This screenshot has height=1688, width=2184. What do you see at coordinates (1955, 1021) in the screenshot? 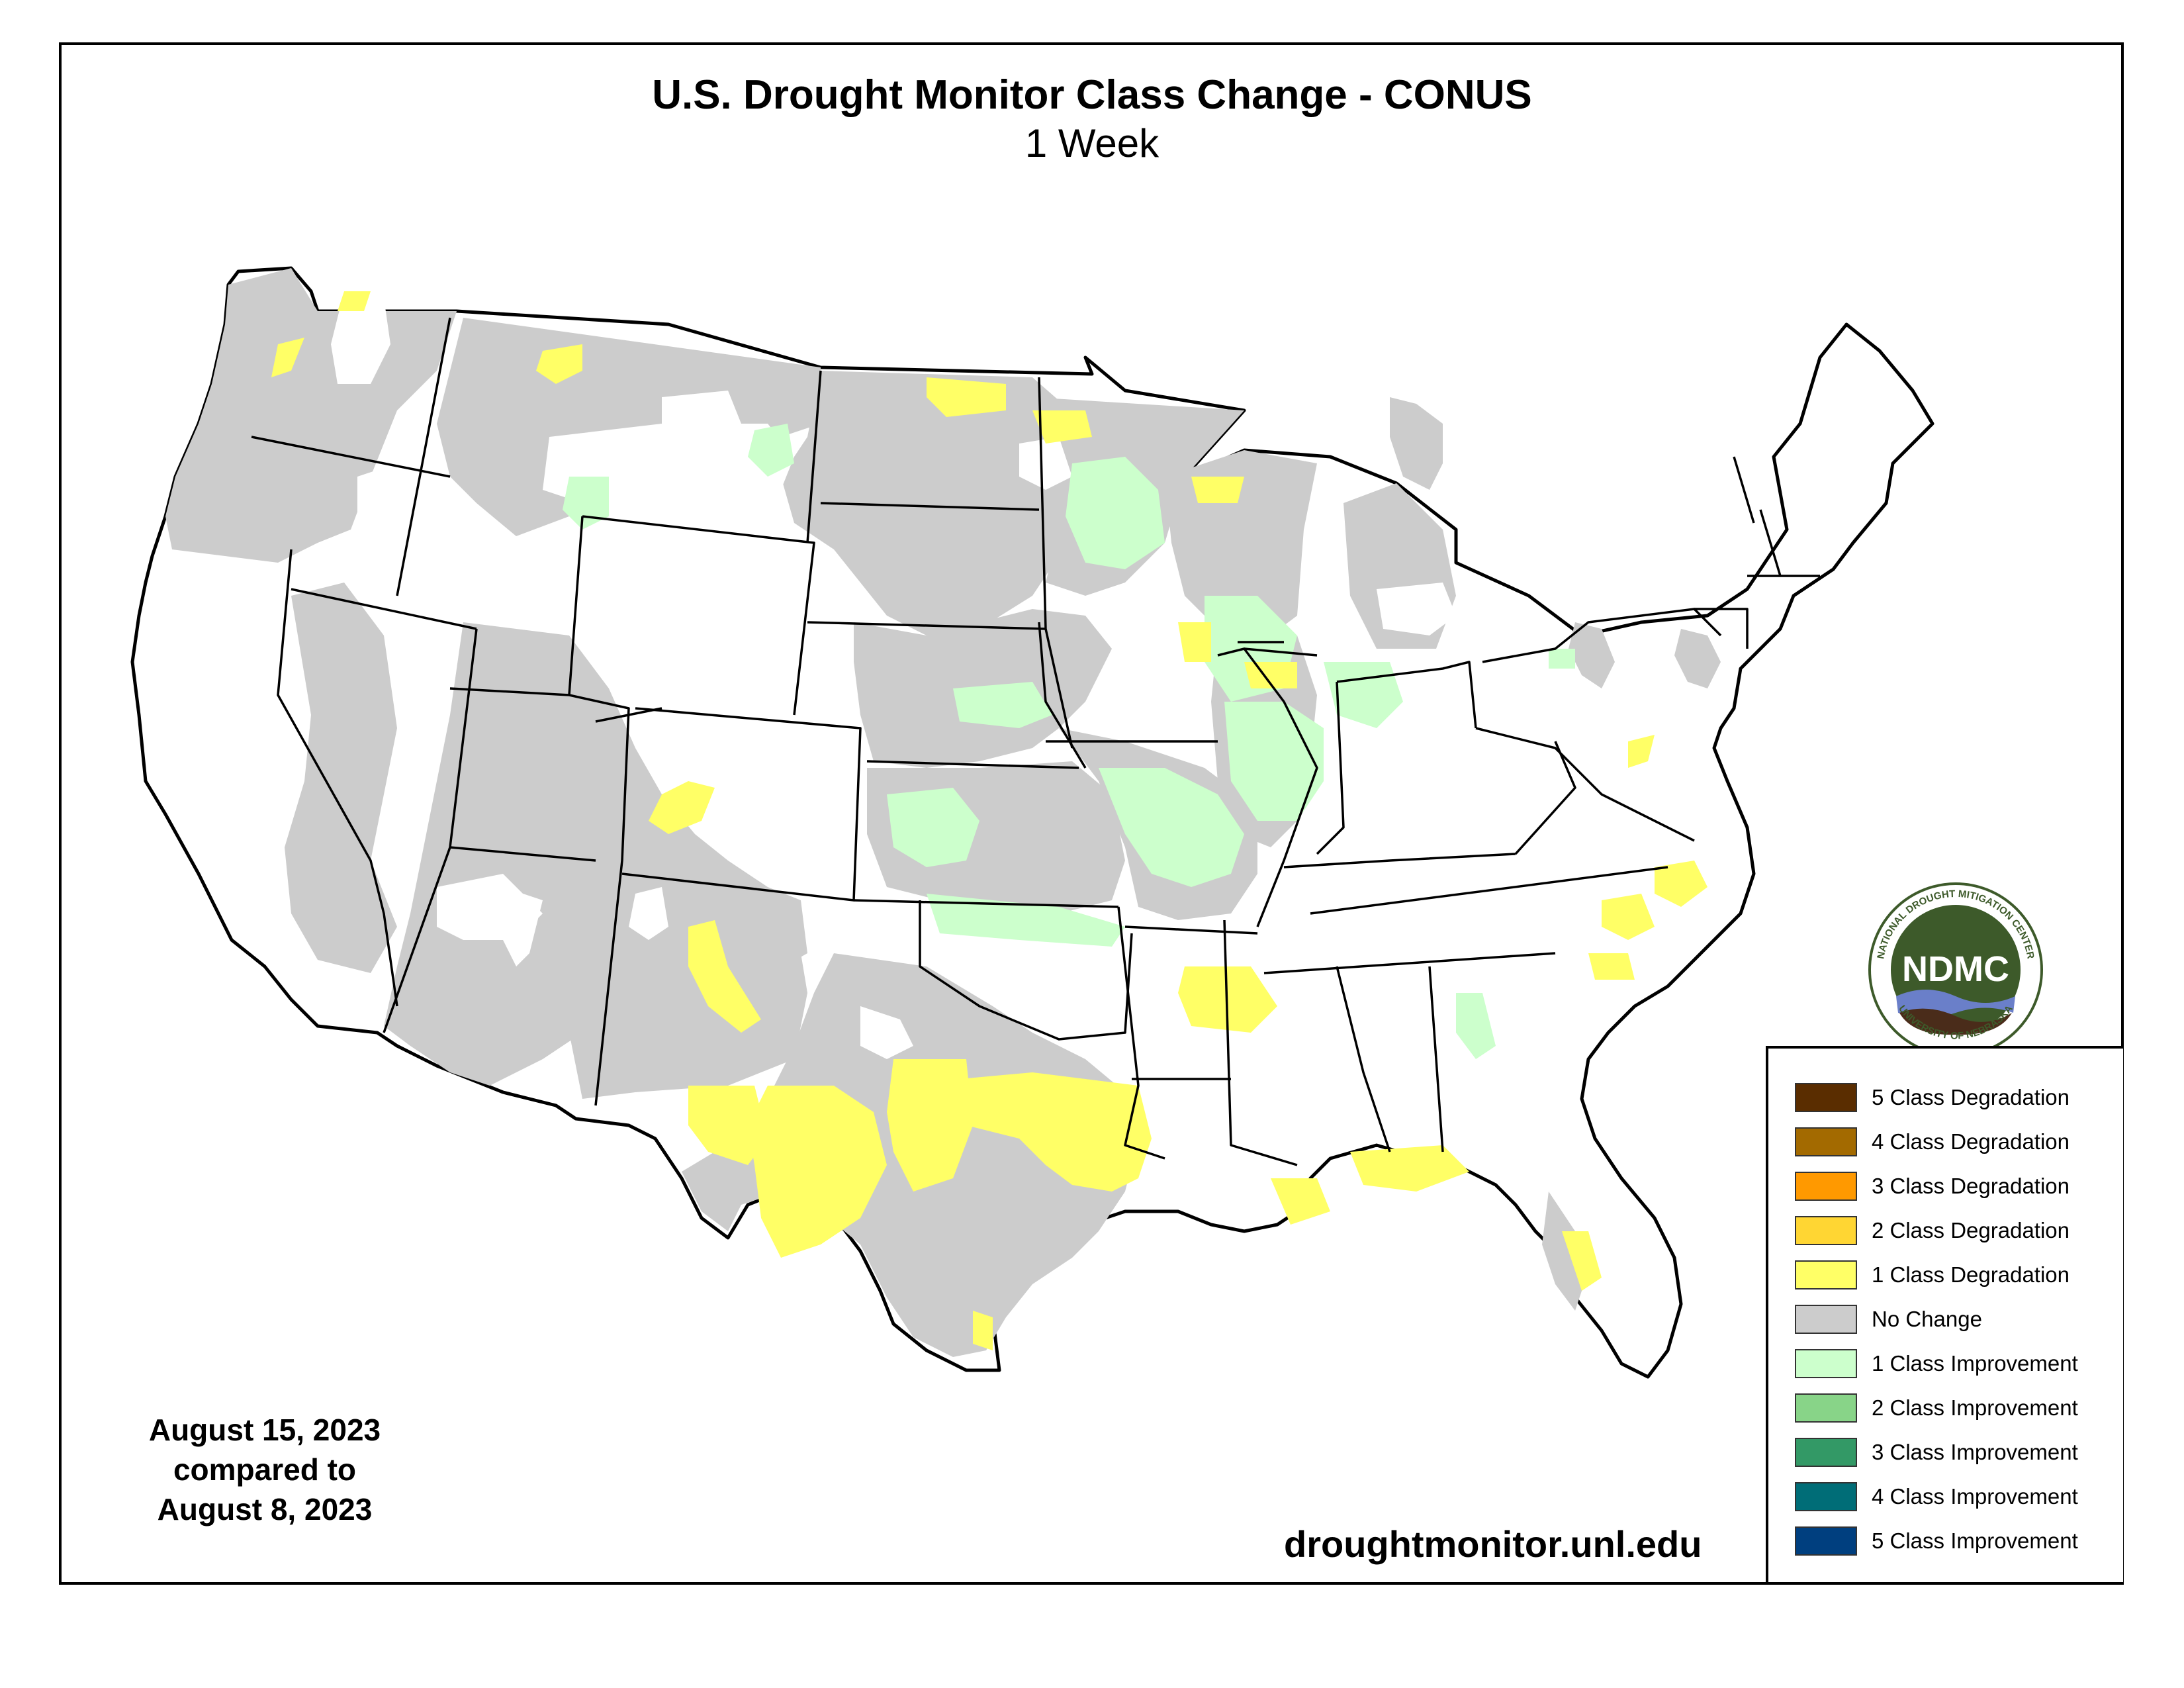
I see `logo-earth-band` at bounding box center [1955, 1021].